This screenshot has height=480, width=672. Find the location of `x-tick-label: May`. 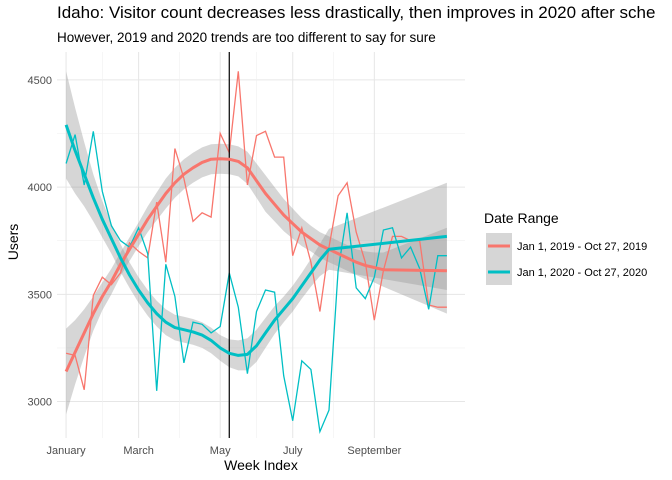

x-tick-label: May is located at coordinates (220, 451).